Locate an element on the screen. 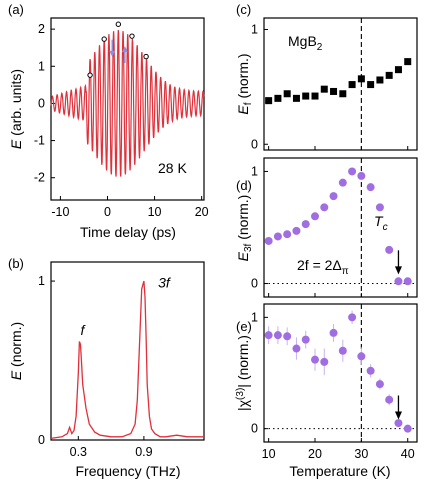  panel-d-tc-annotation: Tc is located at coordinates (381, 223).